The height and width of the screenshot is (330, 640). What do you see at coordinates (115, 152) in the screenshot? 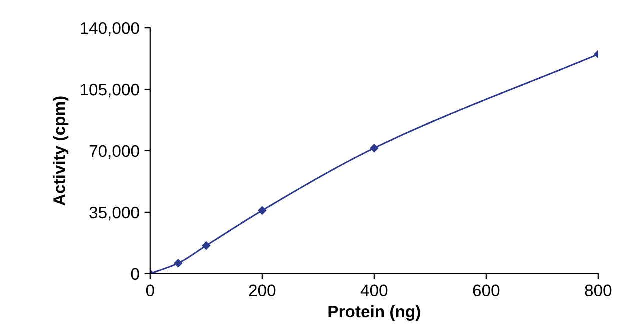
I see `y-tick-label: 70,000` at bounding box center [115, 152].